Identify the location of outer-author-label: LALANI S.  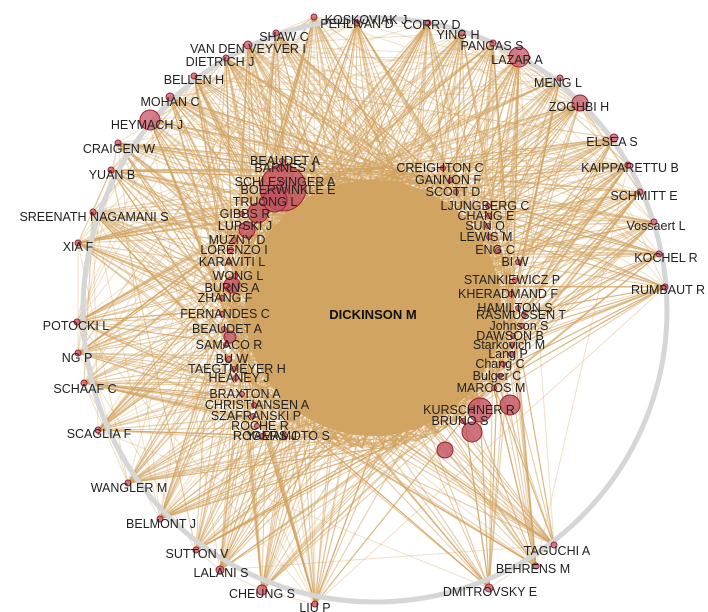
(221, 573).